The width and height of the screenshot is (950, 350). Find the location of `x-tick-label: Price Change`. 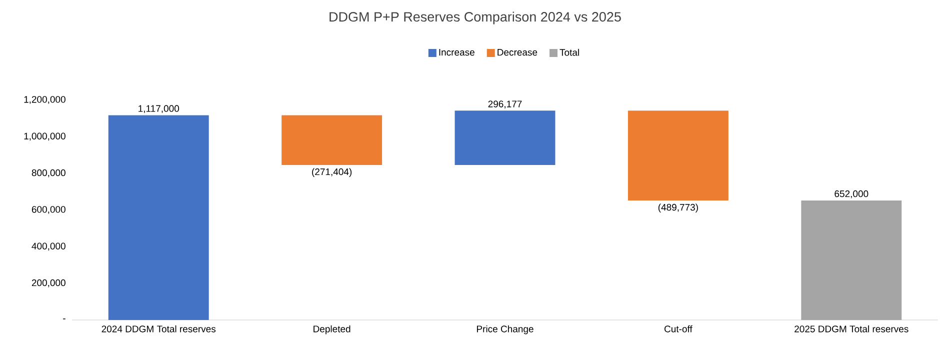

x-tick-label: Price Change is located at coordinates (505, 329).